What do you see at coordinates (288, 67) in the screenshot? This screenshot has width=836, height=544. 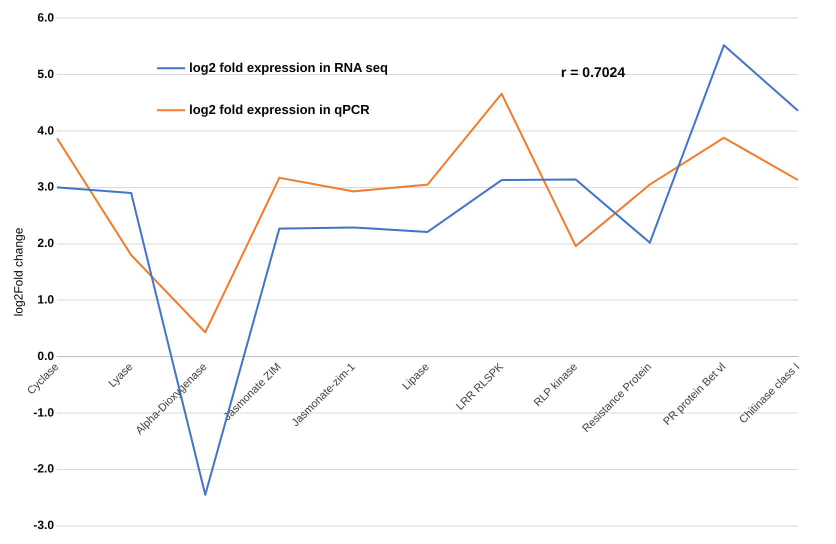 I see `legend-label: log2 fold expression in RNA seq` at bounding box center [288, 67].